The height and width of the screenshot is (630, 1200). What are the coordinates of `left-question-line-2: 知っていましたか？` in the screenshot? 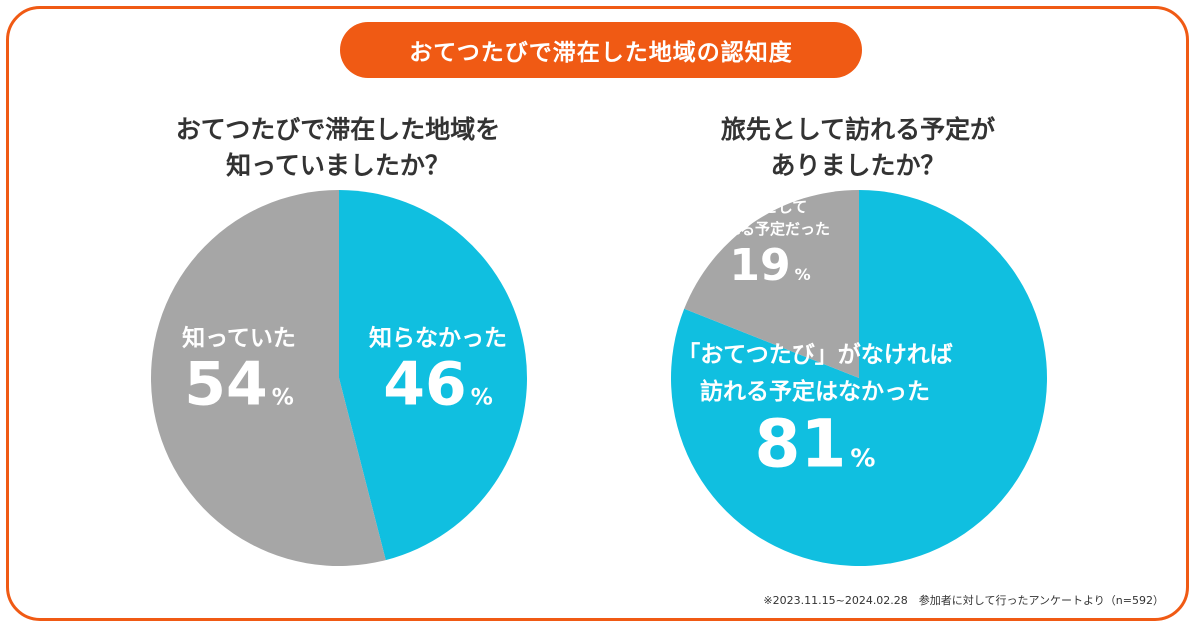 It's located at (338, 165).